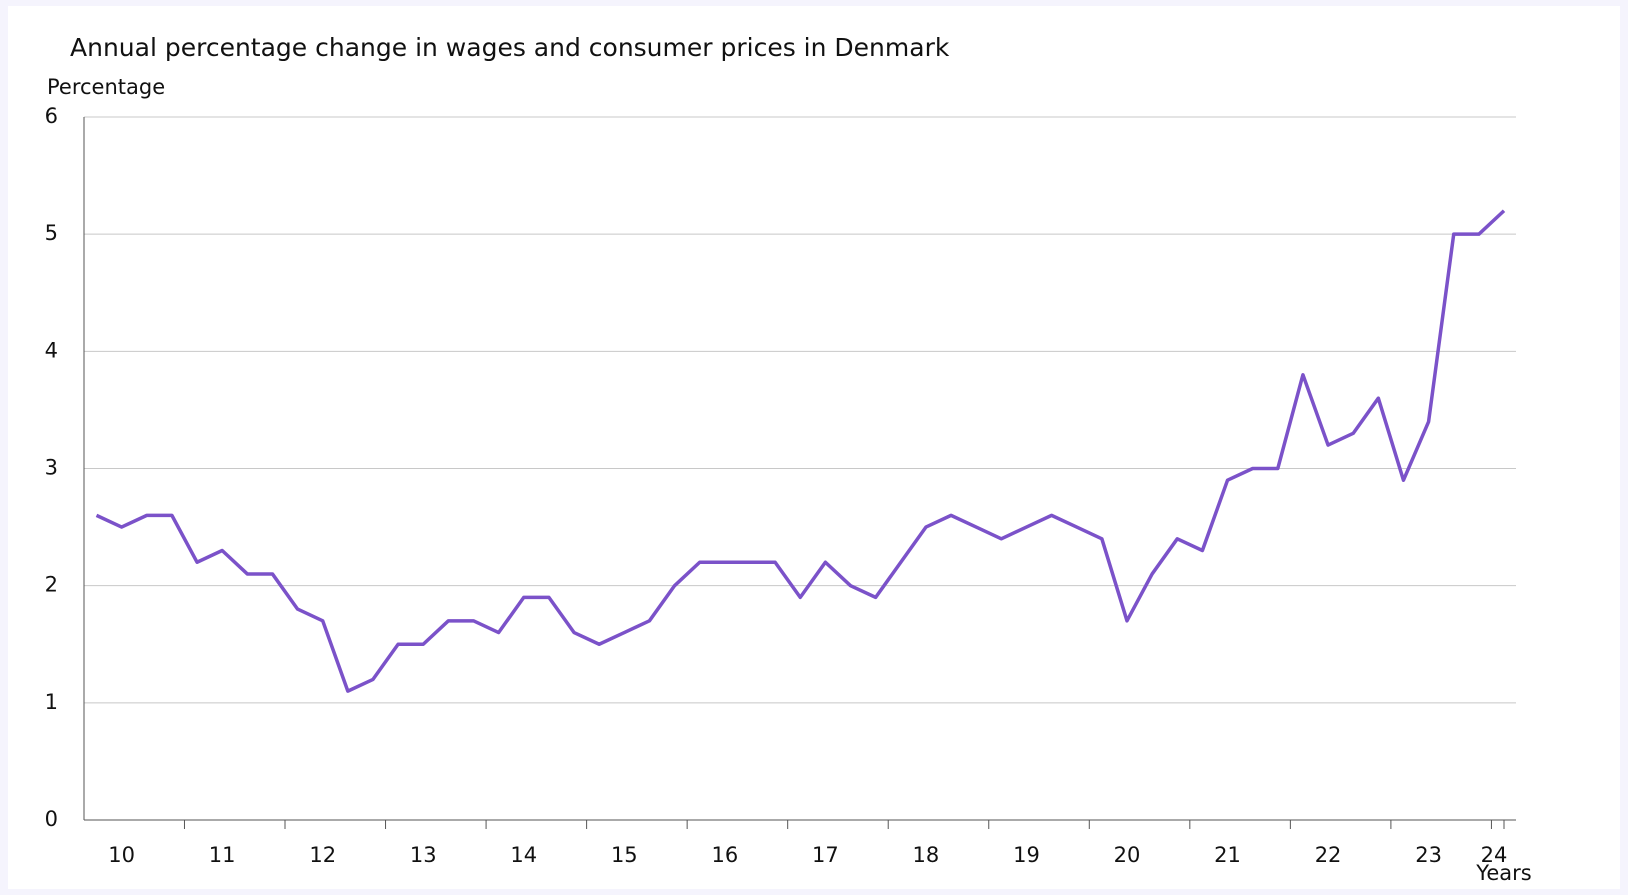 The width and height of the screenshot is (1628, 895). What do you see at coordinates (106, 87) in the screenshot?
I see `y-axis-label: Percentage` at bounding box center [106, 87].